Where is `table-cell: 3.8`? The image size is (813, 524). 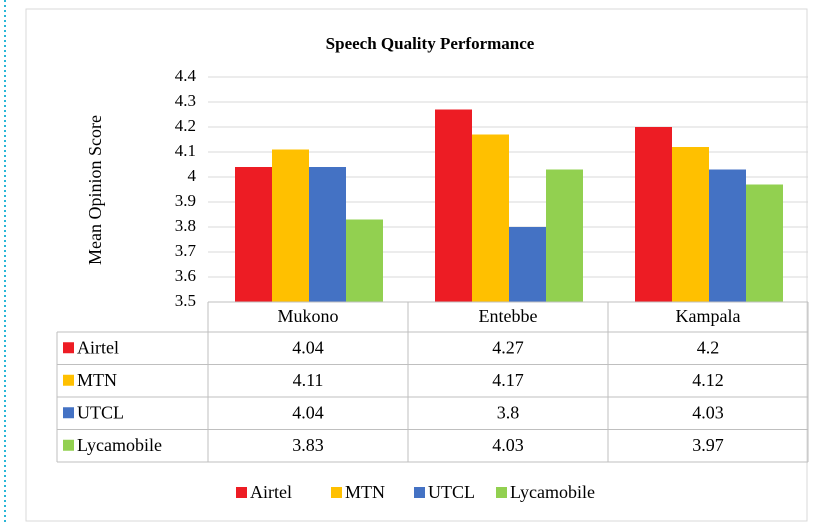
table-cell: 3.8 is located at coordinates (508, 412).